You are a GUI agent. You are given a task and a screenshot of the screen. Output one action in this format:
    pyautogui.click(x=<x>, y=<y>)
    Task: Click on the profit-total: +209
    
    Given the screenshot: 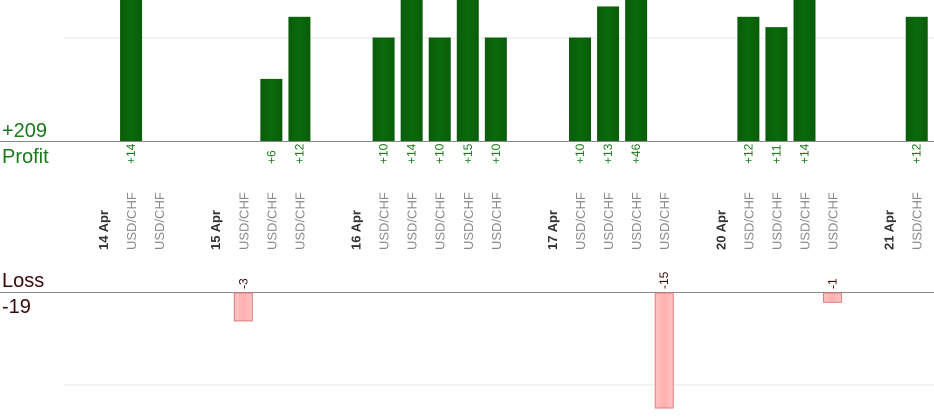 What is the action you would take?
    pyautogui.click(x=24, y=131)
    